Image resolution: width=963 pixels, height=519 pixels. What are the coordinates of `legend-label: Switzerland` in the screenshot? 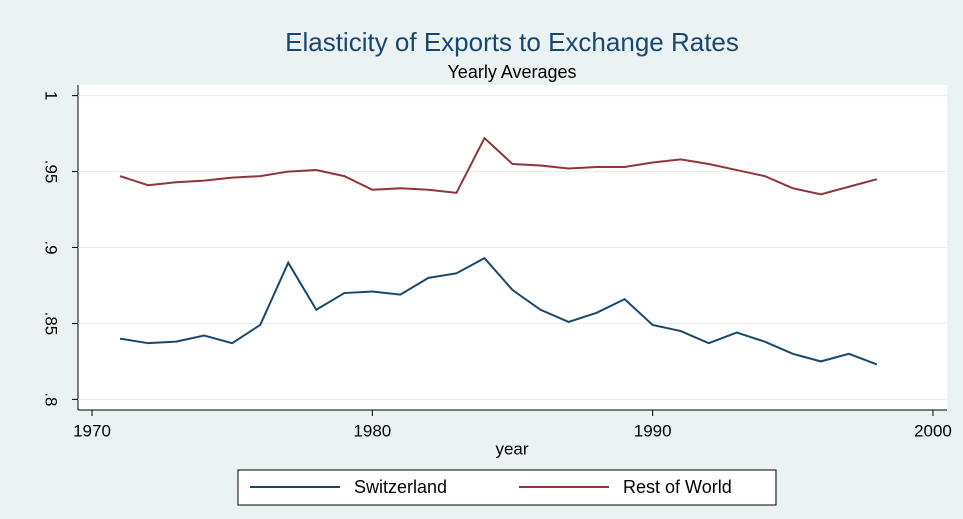 It's located at (400, 487).